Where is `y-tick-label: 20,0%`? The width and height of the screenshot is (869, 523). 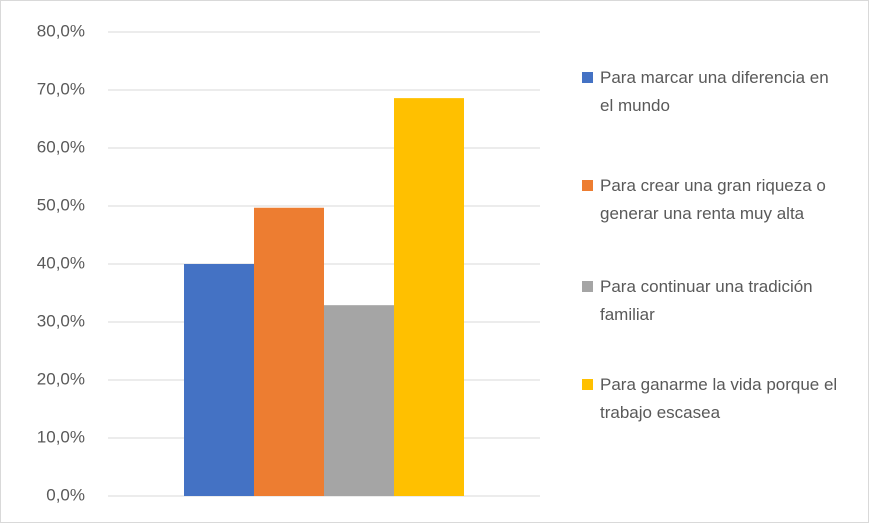
y-tick-label: 20,0% is located at coordinates (61, 378).